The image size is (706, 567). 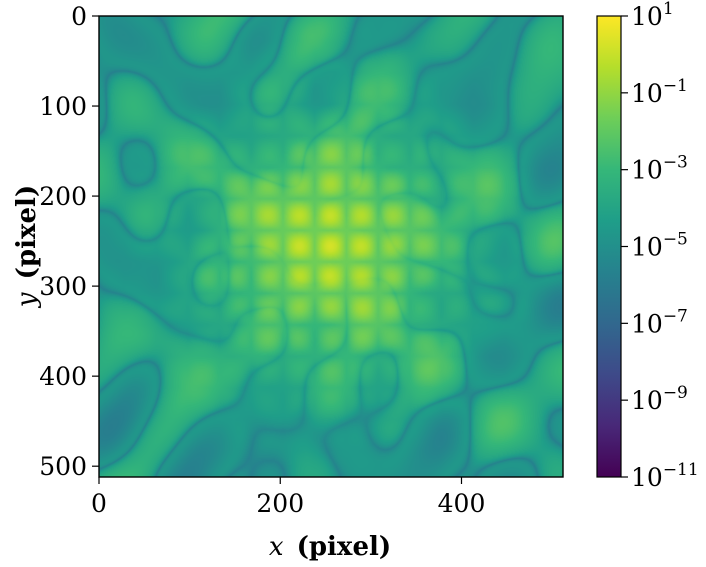 I want to click on colorbar-tick-exp: −7, so click(x=675, y=316).